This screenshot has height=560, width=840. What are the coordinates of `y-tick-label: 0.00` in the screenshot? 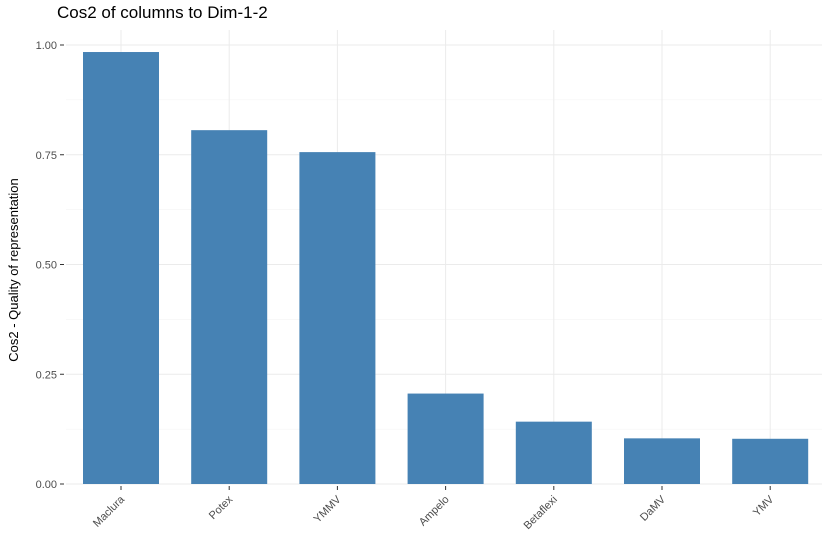 It's located at (46, 485).